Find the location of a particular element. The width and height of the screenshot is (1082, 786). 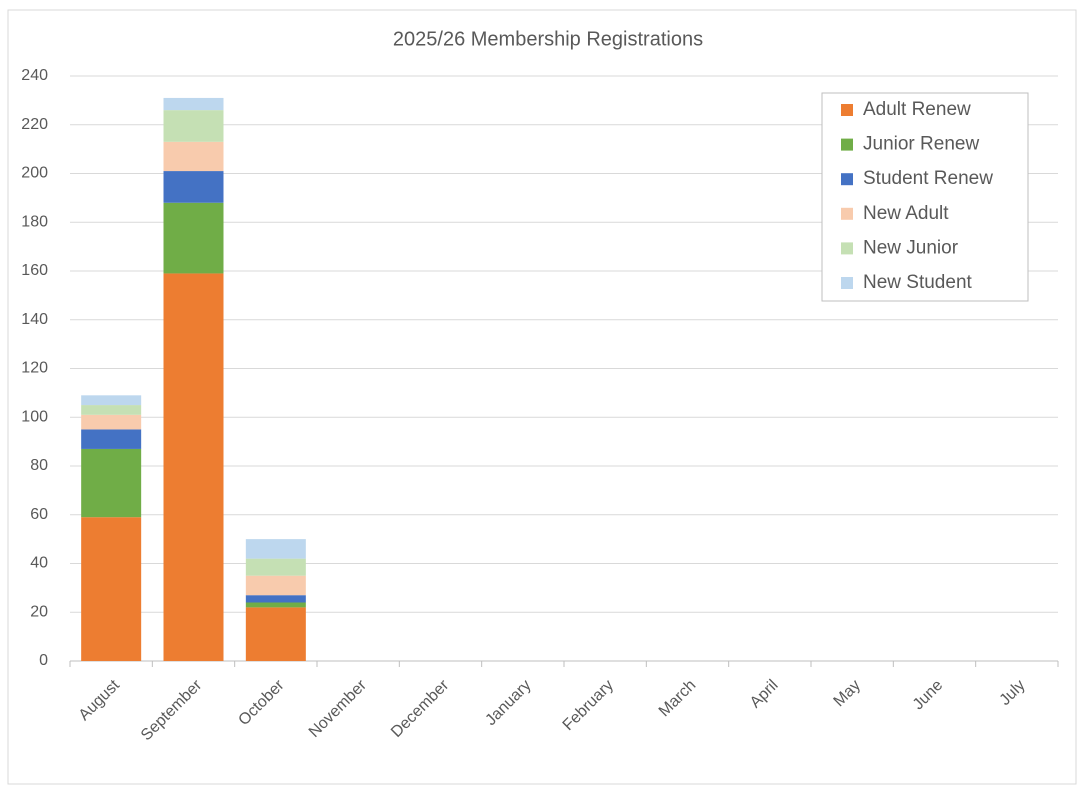

y-tick-label: 80 is located at coordinates (39, 465).